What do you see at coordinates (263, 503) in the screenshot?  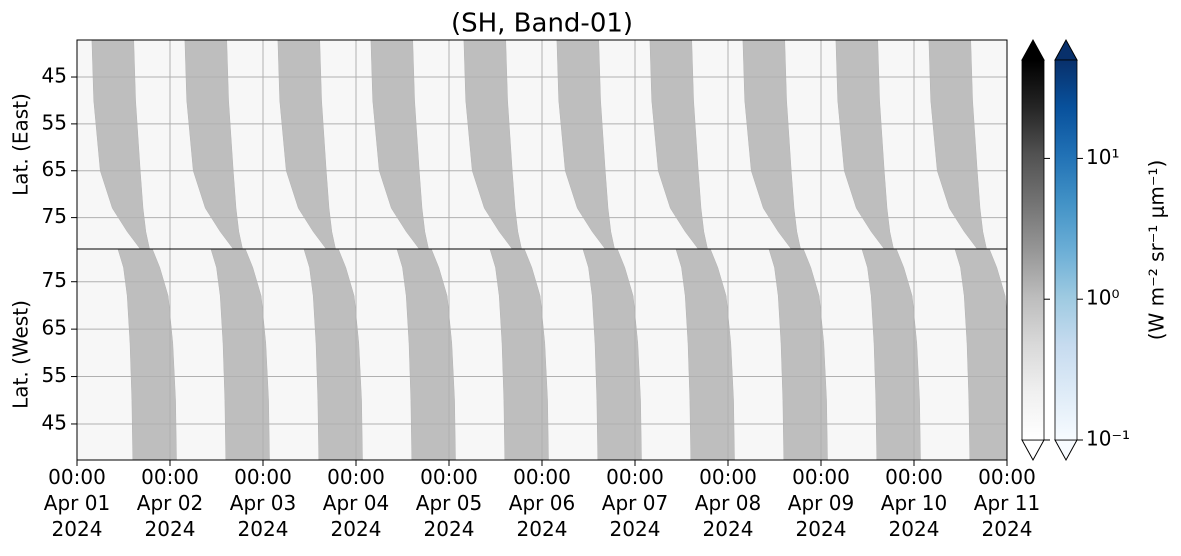 I see `x-tick-label: 00:00 Apr 03 2024` at bounding box center [263, 503].